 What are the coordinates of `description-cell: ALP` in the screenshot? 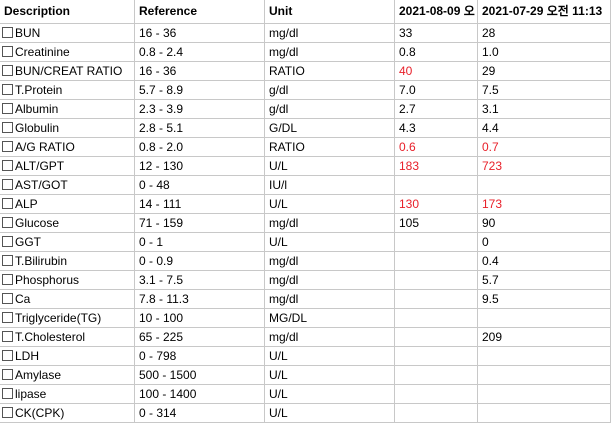 It's located at (67, 204).